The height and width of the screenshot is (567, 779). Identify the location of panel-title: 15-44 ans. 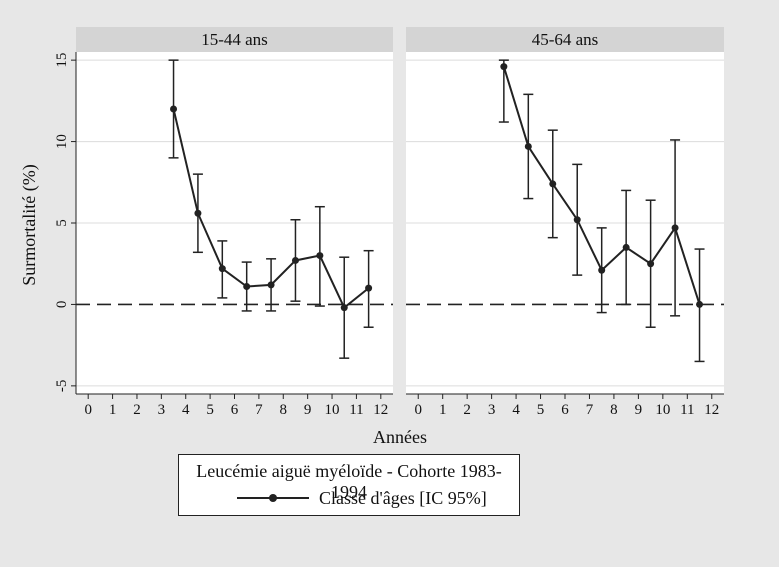
(234, 39).